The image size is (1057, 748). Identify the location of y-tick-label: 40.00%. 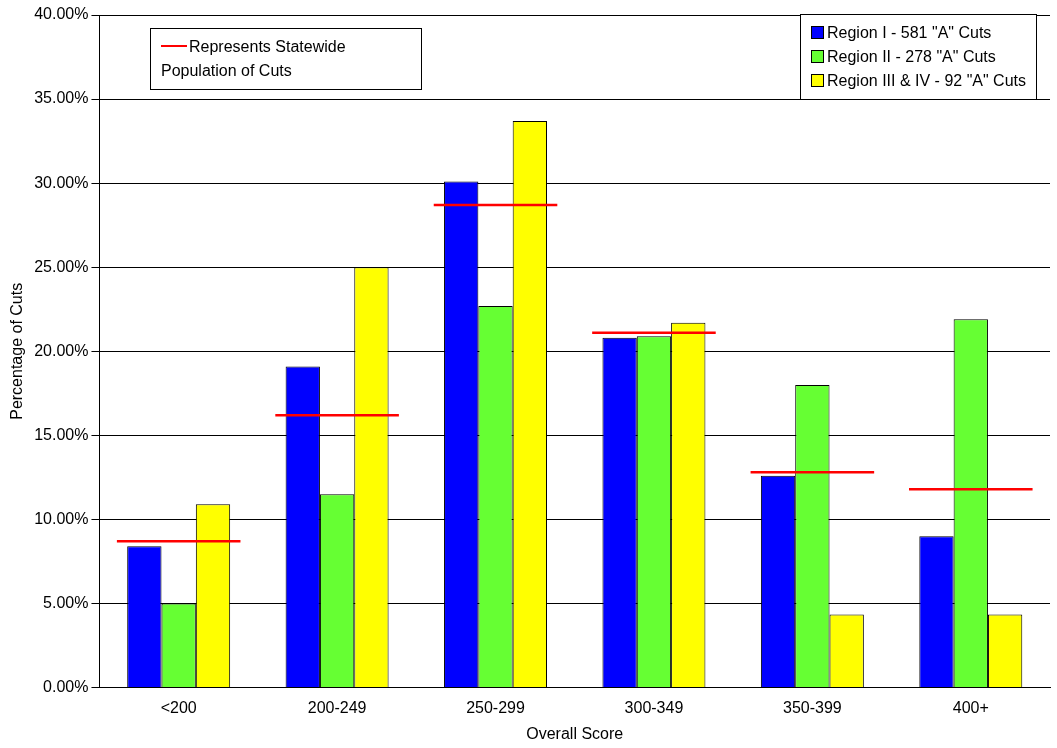
(61, 14).